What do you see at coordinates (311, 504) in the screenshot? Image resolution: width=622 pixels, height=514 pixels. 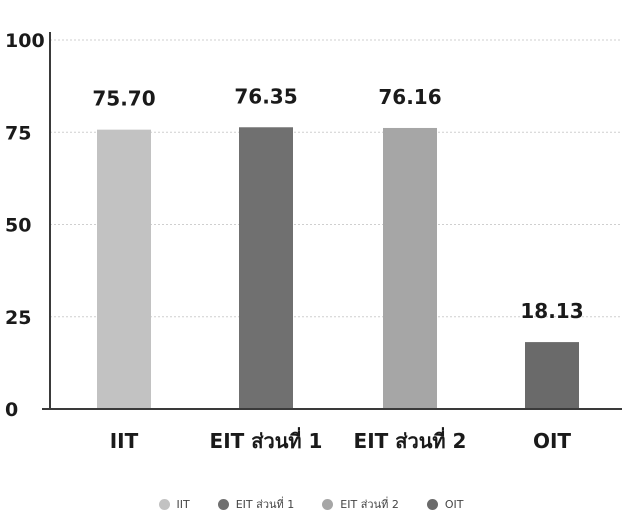 I see `legend: IIT EIT ส่วนที่ 1 EIT ส่วนที่ 2 OIT` at bounding box center [311, 504].